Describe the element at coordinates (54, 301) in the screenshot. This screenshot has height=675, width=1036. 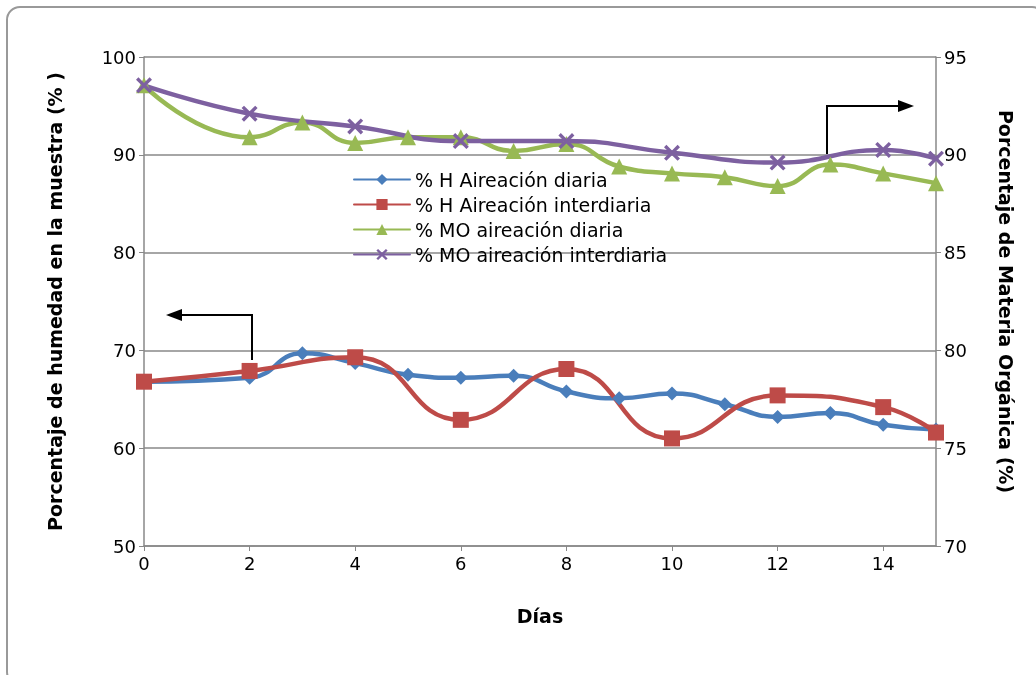
I see `y-axis-title: Porcentaje de humedad en la muestra (% )` at that location.